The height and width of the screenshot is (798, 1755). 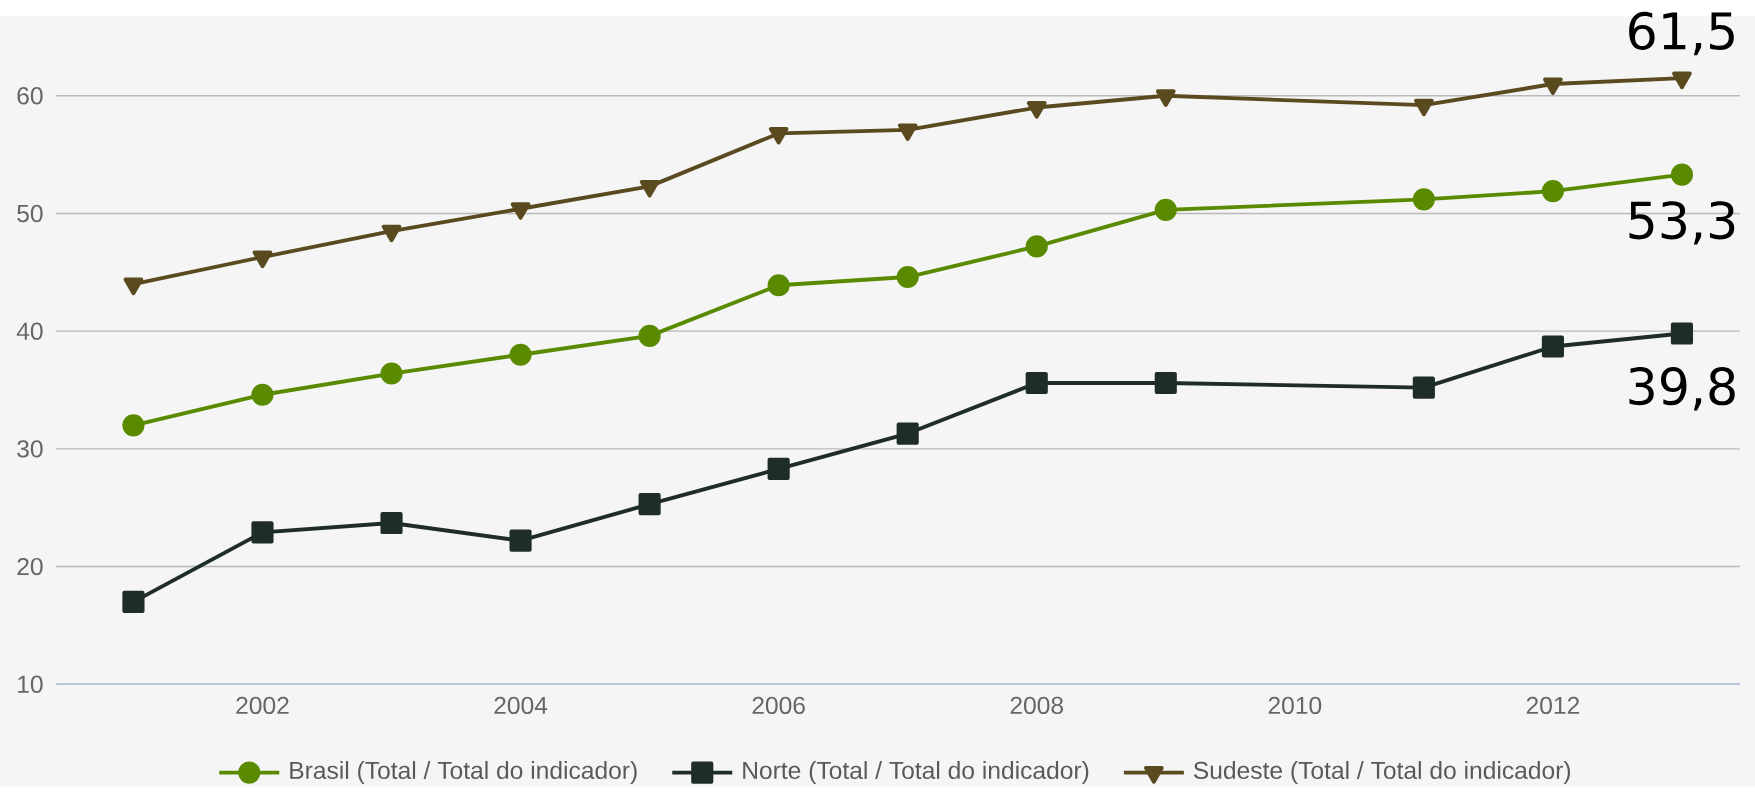 I want to click on x-tick-label: 2010, so click(x=1295, y=705).